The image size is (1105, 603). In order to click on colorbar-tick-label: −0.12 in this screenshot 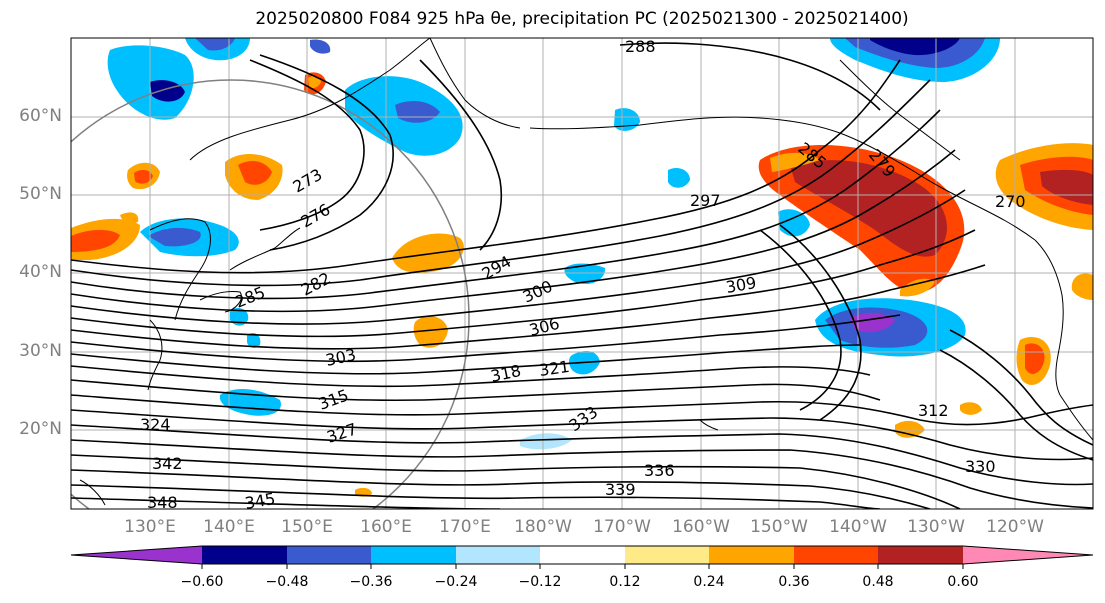, I will do `click(540, 582)`.